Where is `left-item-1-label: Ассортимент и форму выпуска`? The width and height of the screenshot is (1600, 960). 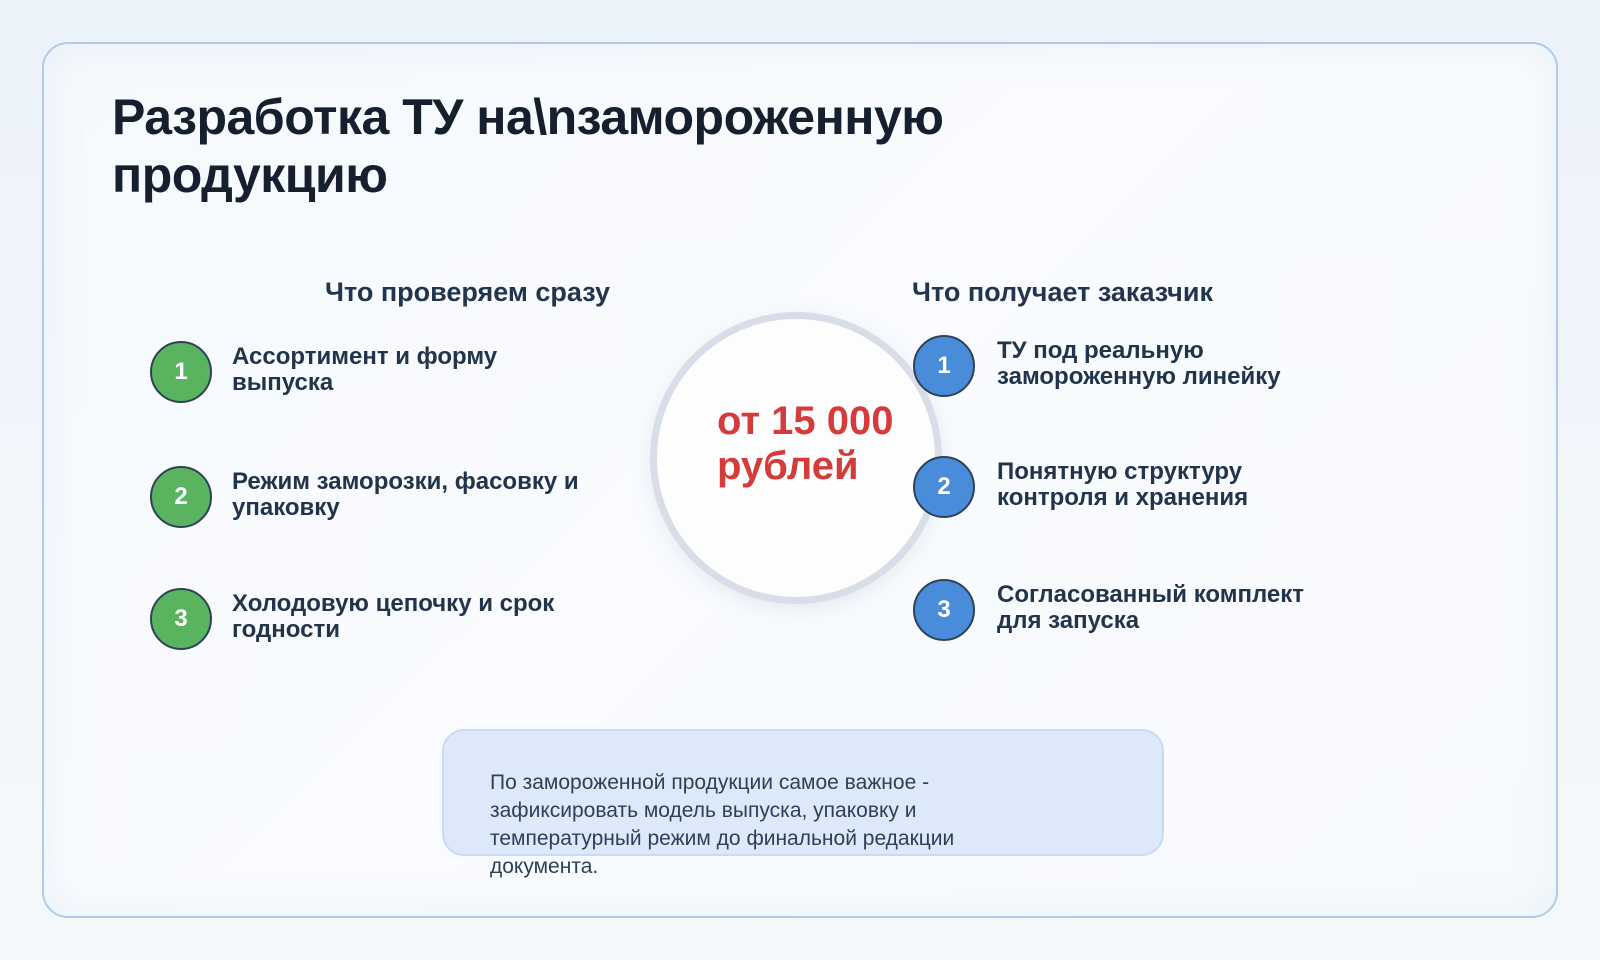
left-item-1-label: Ассортимент и форму выпуска is located at coordinates (365, 369).